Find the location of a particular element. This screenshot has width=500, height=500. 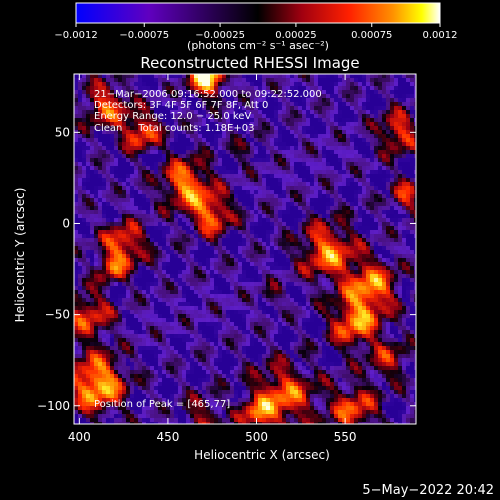

colorbar-tick-label: −0.00025 is located at coordinates (220, 35).